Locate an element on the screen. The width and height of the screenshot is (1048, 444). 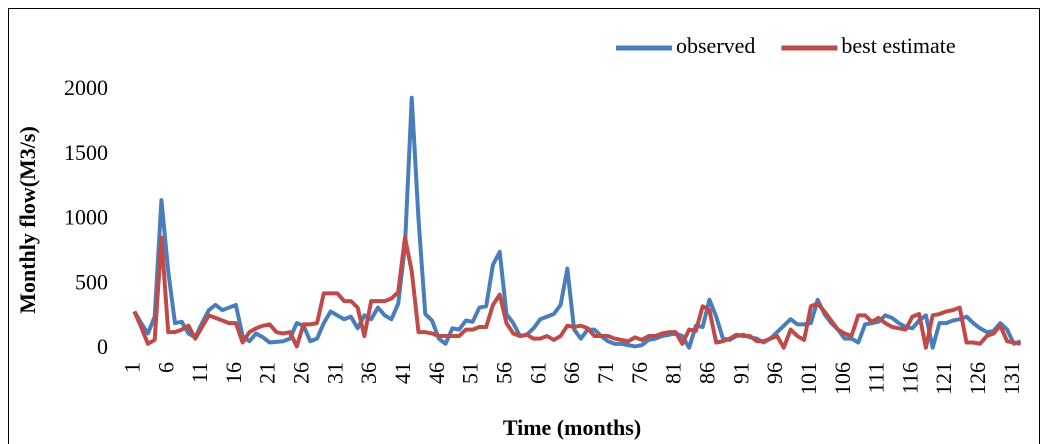
legend-label: observed is located at coordinates (715, 45).